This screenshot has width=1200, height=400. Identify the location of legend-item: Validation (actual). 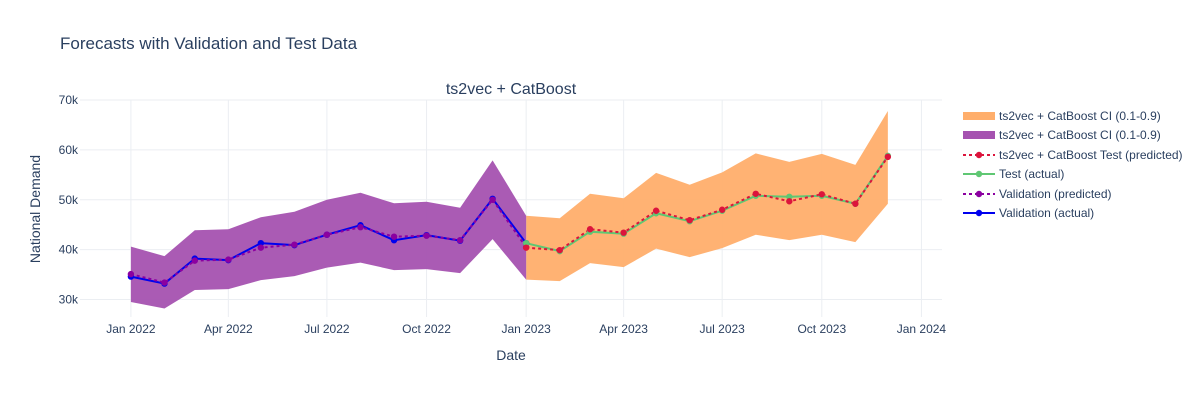
(1073, 214).